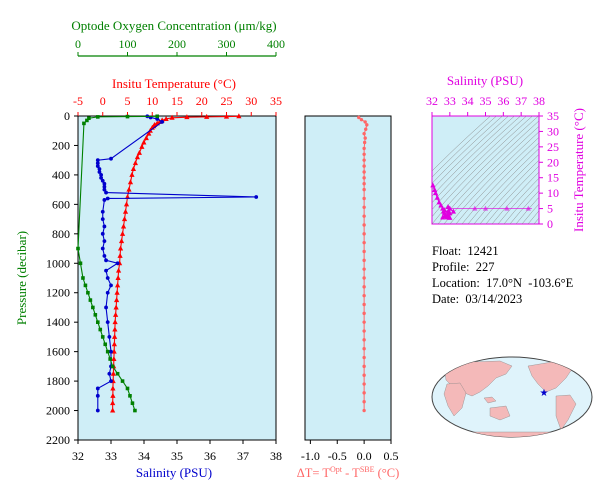 The image size is (609, 497). Describe the element at coordinates (350, 451) in the screenshot. I see `delta-t-axis-ticks: -1.0 -0.5 0.0 0.5` at that location.